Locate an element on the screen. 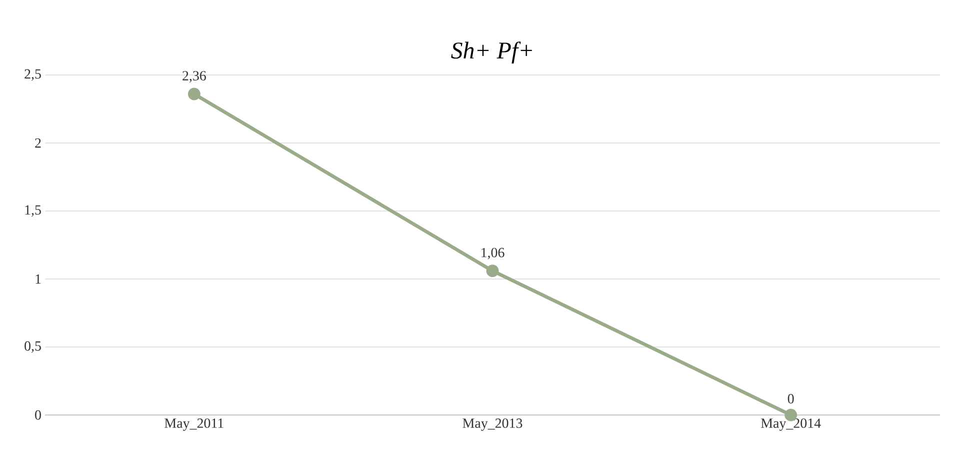 The height and width of the screenshot is (467, 956). chart-title: Sh+ Pf+ is located at coordinates (491, 53).